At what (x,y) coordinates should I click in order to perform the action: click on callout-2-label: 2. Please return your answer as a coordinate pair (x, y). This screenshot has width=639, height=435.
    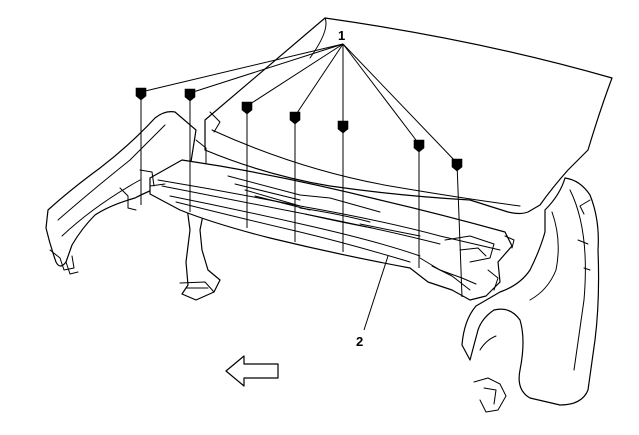
    Looking at the image, I should click on (359, 341).